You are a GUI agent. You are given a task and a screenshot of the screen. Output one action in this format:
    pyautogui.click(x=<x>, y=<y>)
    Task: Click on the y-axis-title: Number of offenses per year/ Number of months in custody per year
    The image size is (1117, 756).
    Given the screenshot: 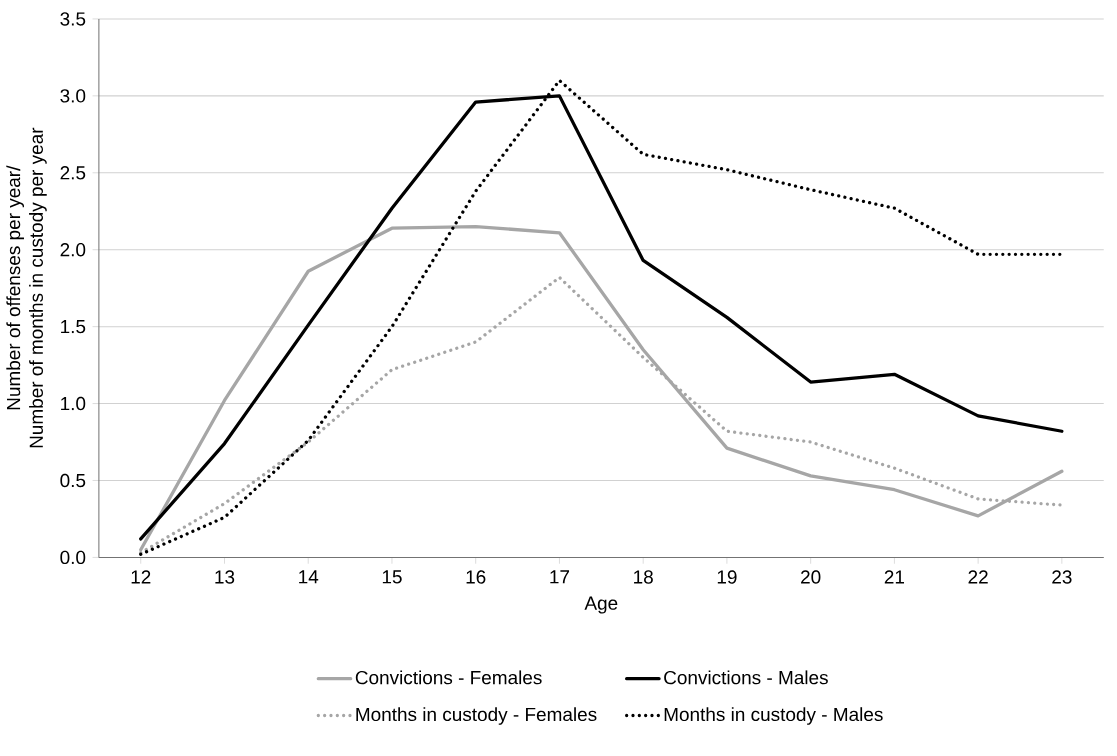 What is the action you would take?
    pyautogui.click(x=26, y=287)
    